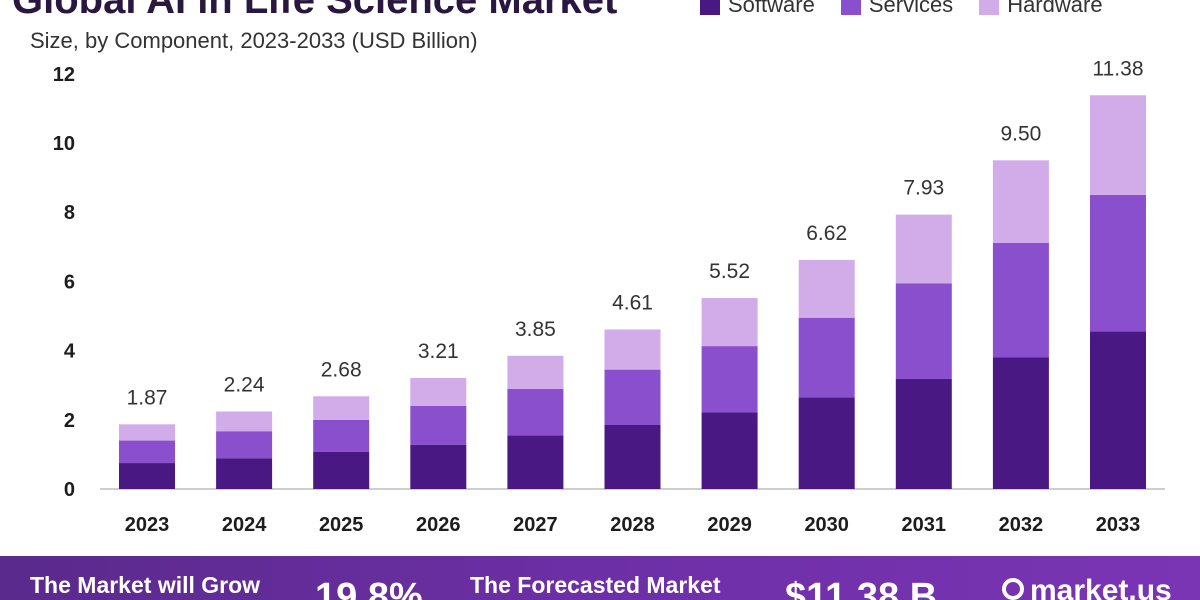 This screenshot has width=1200, height=600. What do you see at coordinates (535, 329) in the screenshot?
I see `bar-total-label: 3.85` at bounding box center [535, 329].